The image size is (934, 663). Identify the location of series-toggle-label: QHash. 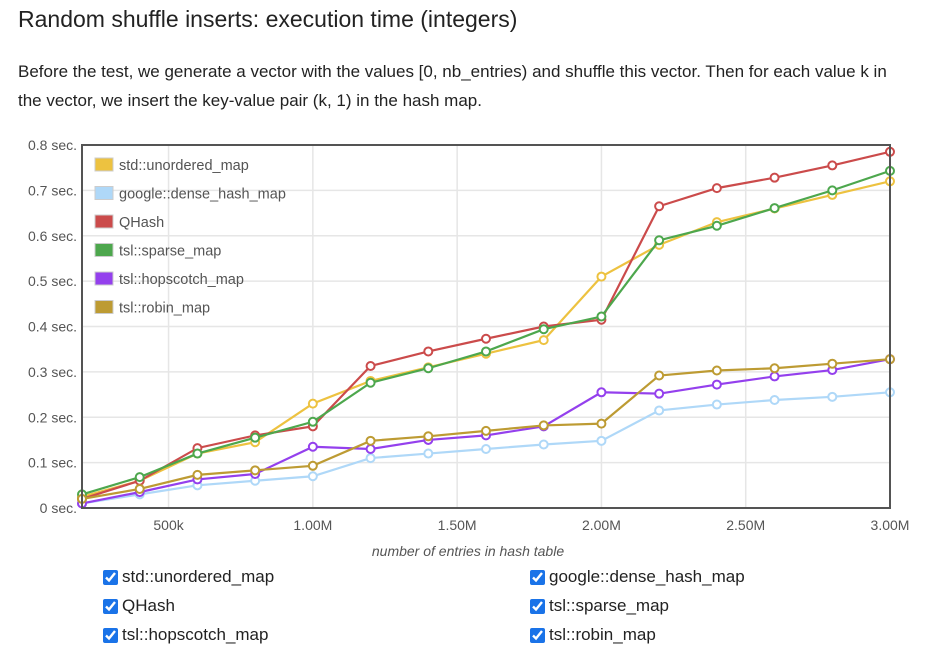
(148, 605).